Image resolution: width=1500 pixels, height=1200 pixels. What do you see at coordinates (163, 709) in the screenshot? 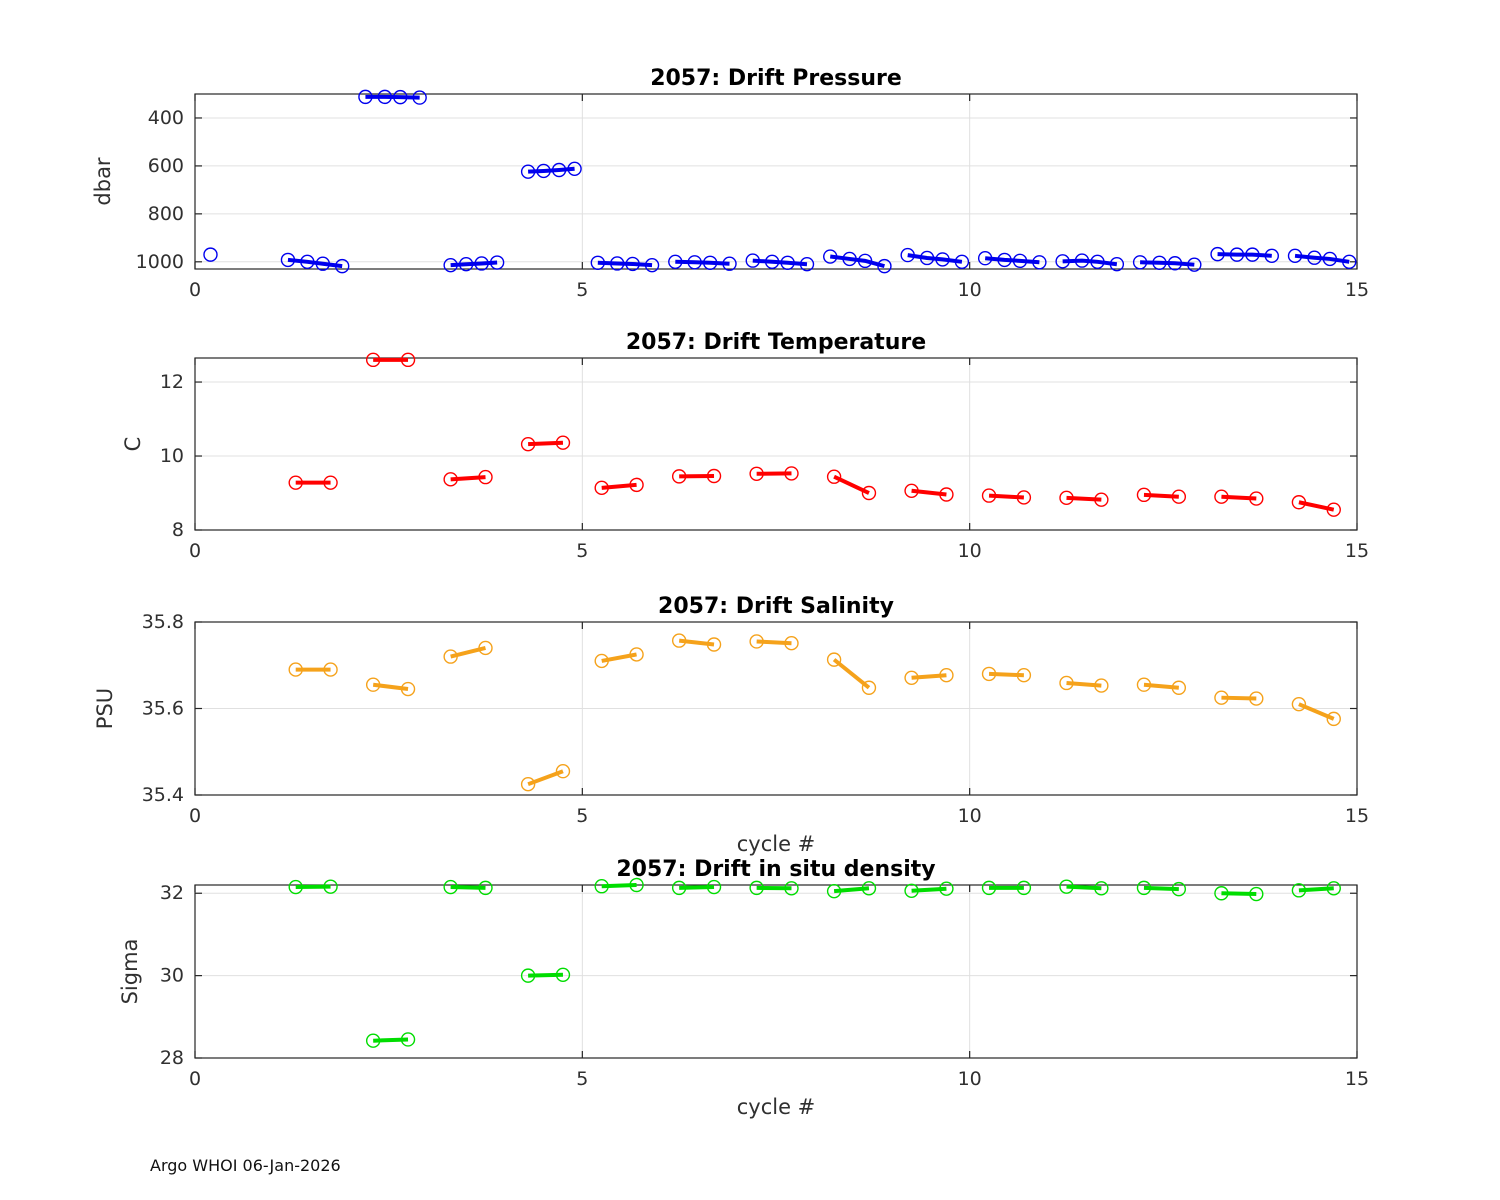
I see `y-tick-label: 35.6` at bounding box center [163, 709].